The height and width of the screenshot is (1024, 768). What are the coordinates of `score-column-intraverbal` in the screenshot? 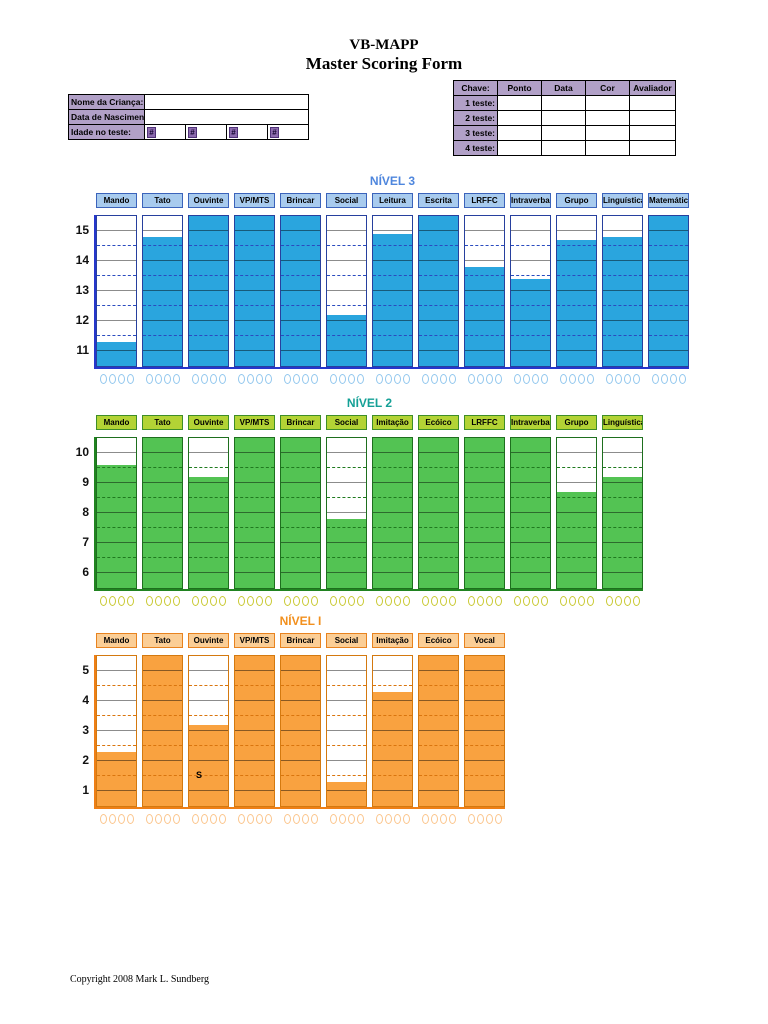 It's located at (530, 291).